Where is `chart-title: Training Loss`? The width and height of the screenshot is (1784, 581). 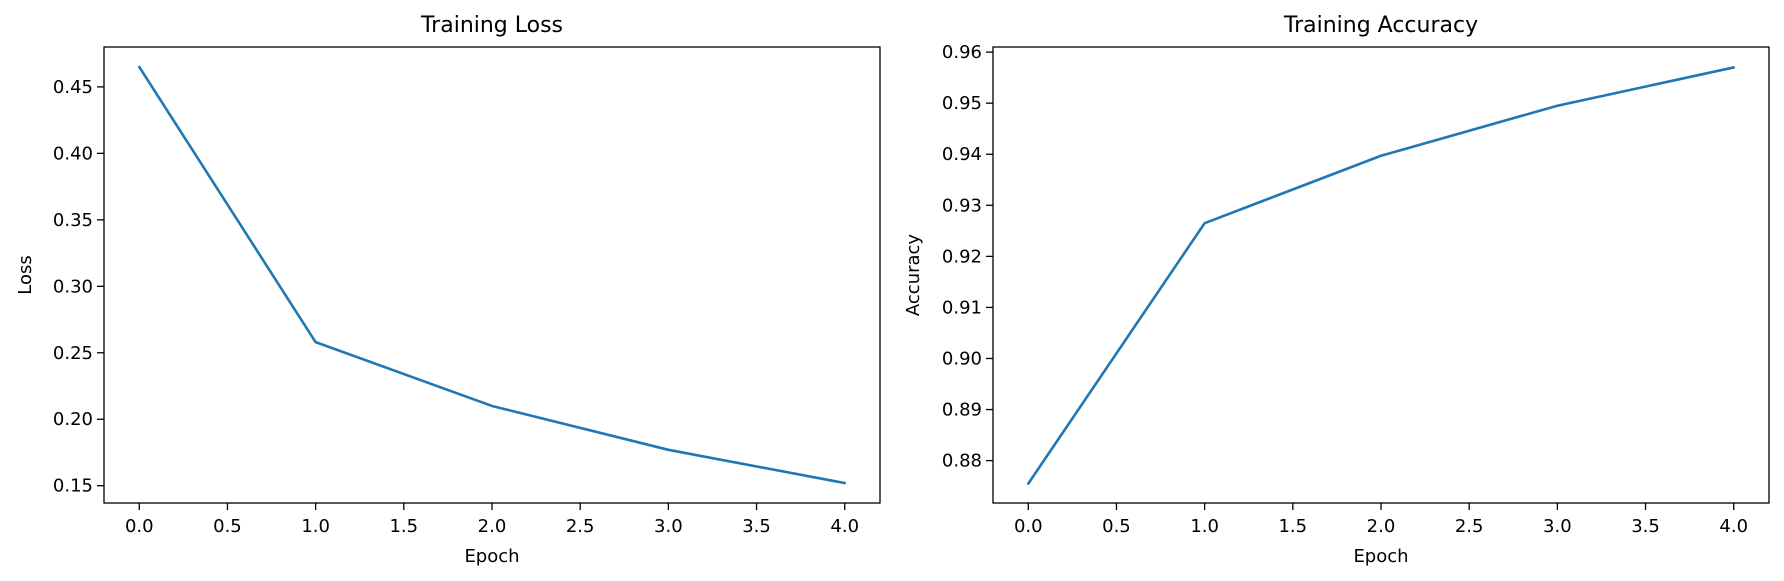
chart-title: Training Loss is located at coordinates (491, 25).